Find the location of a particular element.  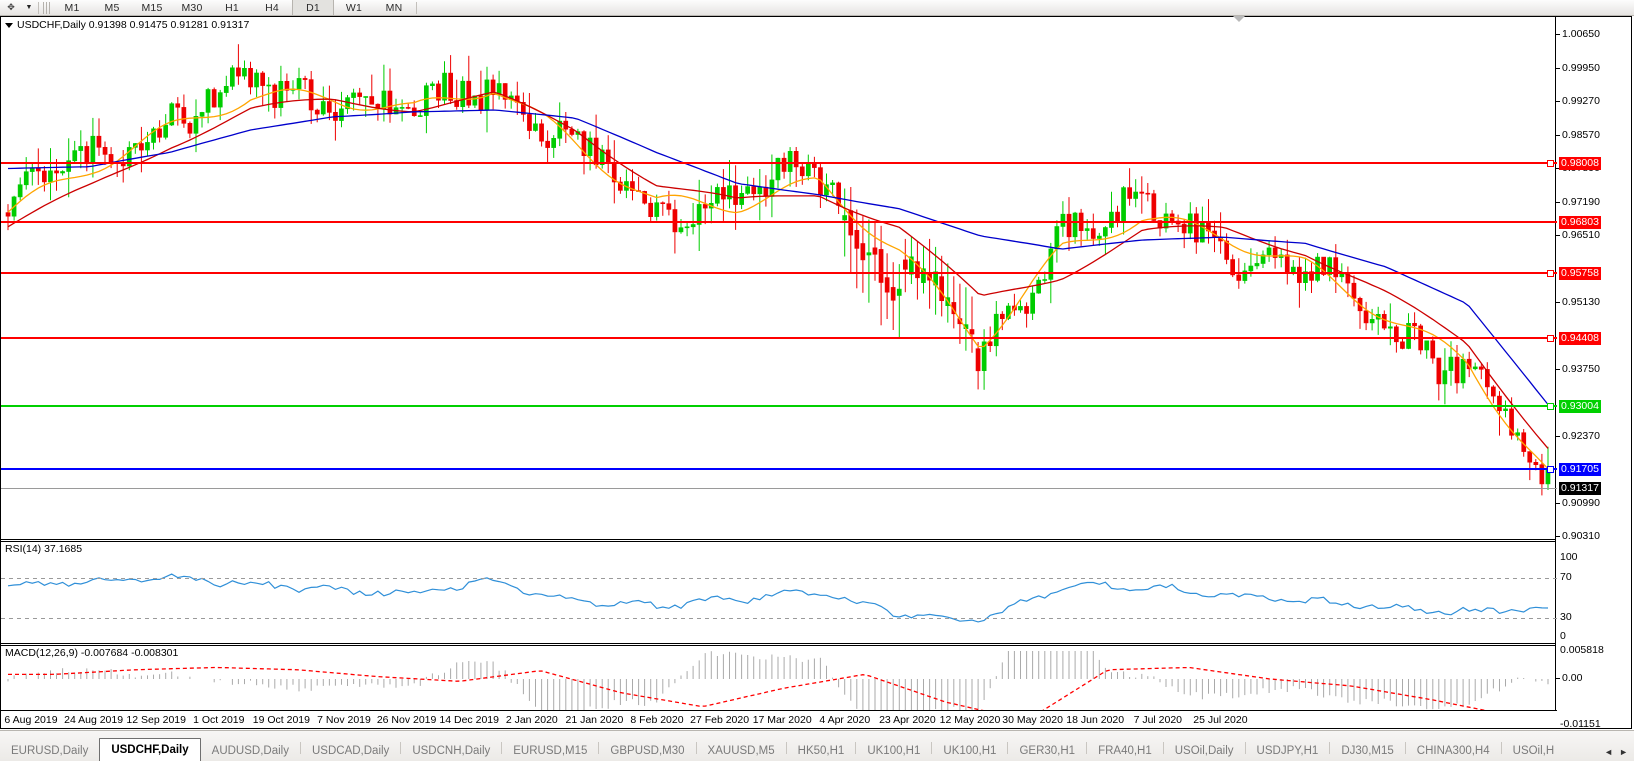

price-tick-label: 0.99270 is located at coordinates (1581, 100).